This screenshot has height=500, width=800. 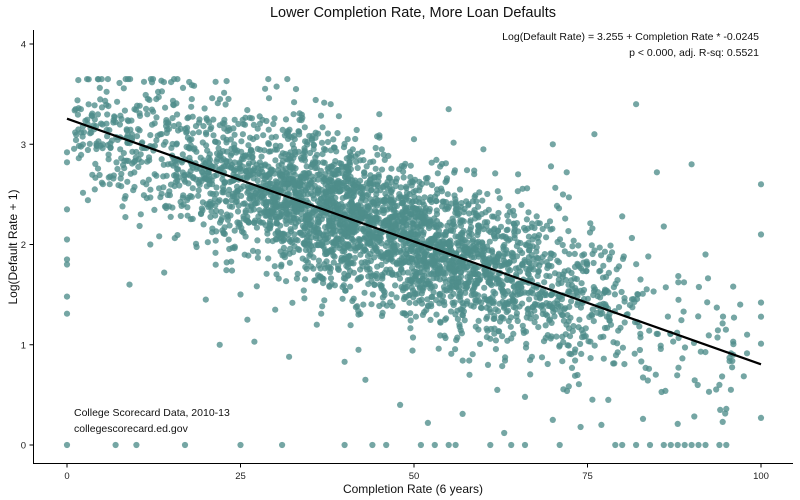 What do you see at coordinates (131, 429) in the screenshot?
I see `source-url: collegescorecard.ed.gov` at bounding box center [131, 429].